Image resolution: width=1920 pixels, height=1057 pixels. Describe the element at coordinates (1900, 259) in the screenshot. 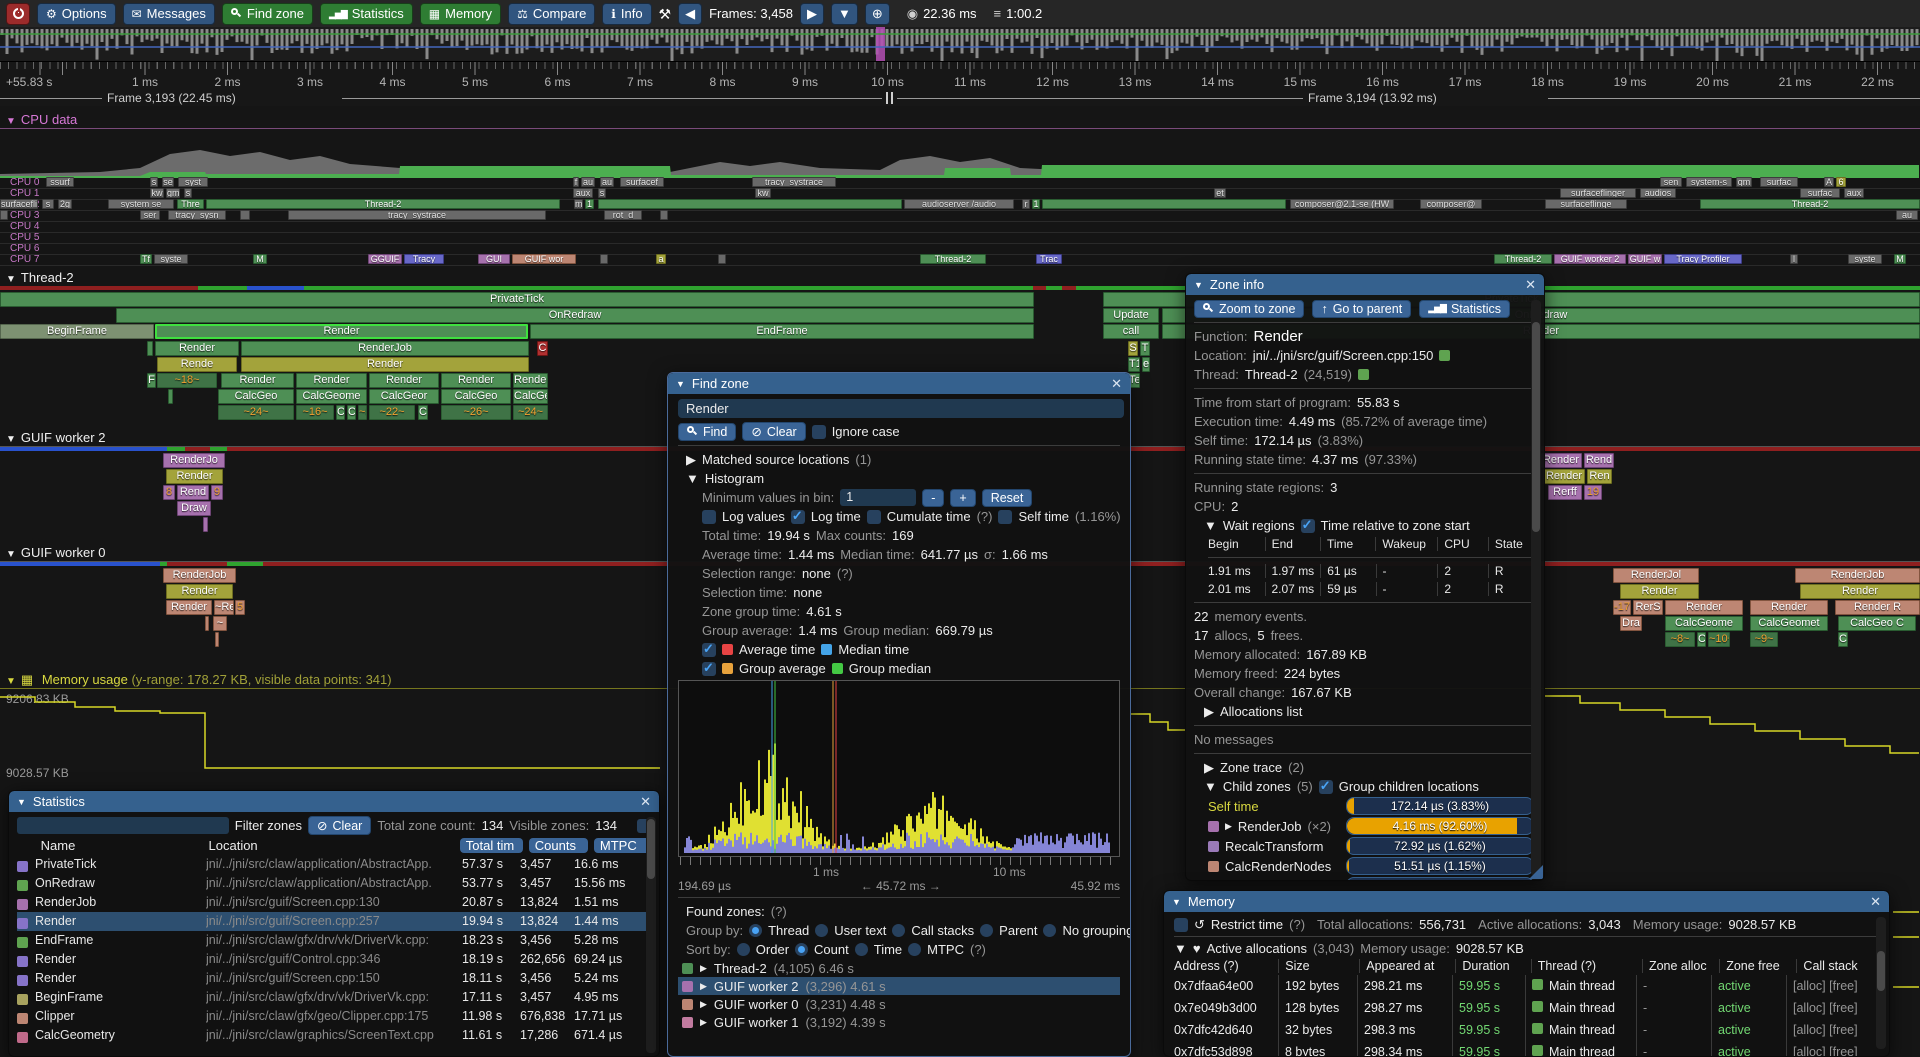

I see `cpu-zone: M` at that location.